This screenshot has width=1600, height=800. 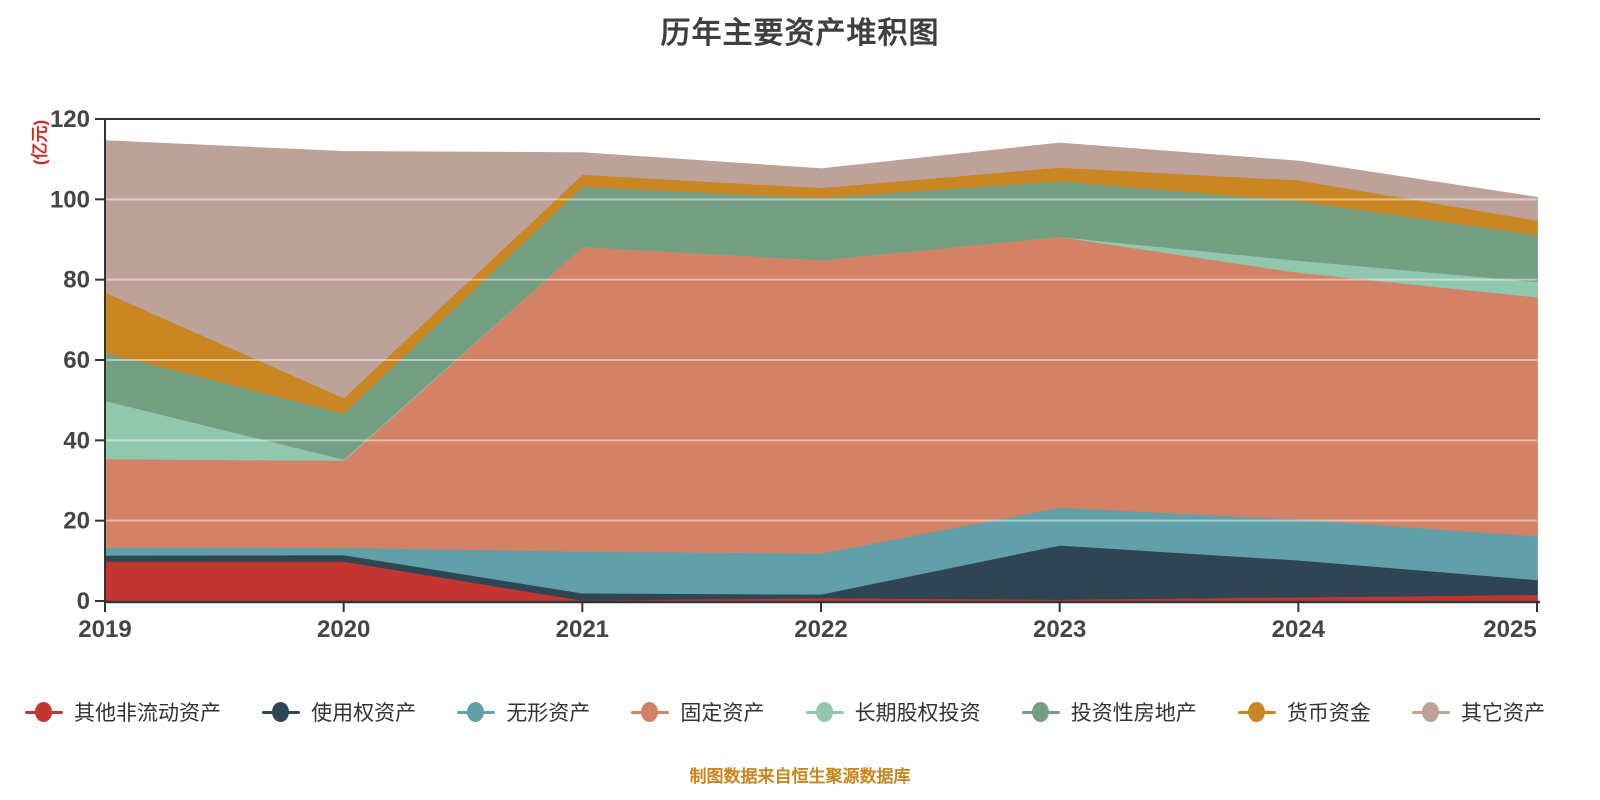 I want to click on y-tick-label: 80, so click(x=76, y=280).